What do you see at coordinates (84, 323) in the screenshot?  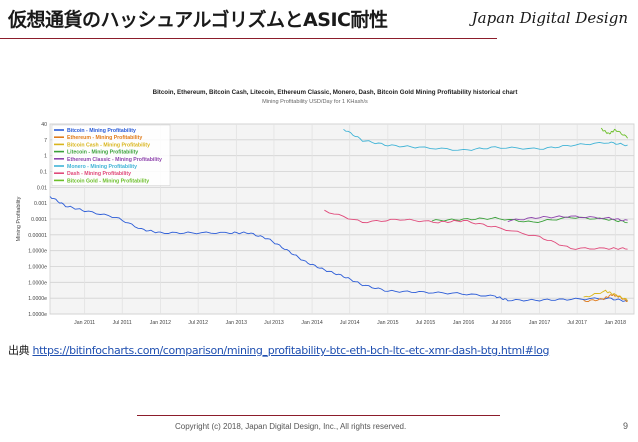 I see `x-tick-label: Jan 2011` at bounding box center [84, 323].